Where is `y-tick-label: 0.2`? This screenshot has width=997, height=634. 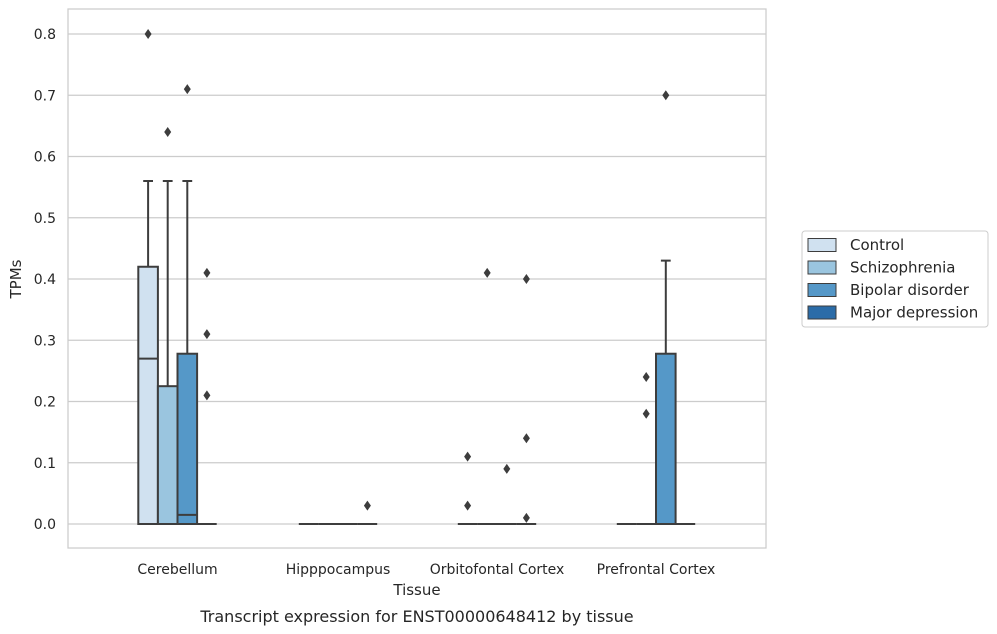 y-tick-label: 0.2 is located at coordinates (45, 403).